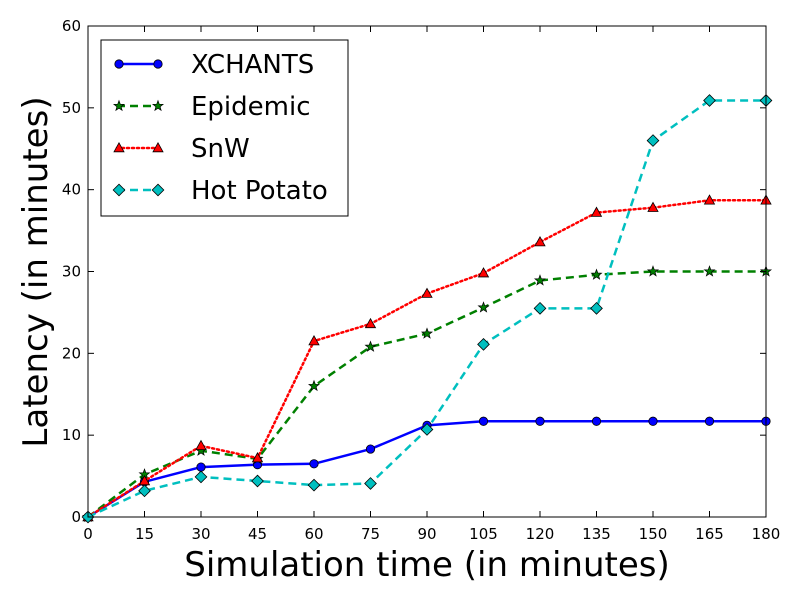 The width and height of the screenshot is (800, 604). Describe the element at coordinates (766, 534) in the screenshot. I see `x-tick-label: 180` at that location.